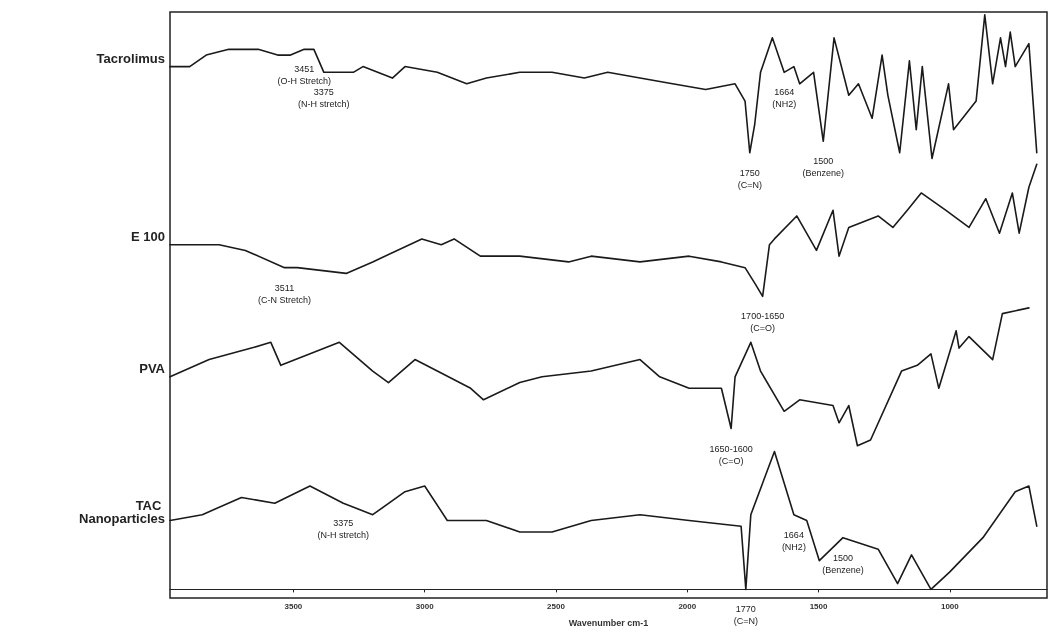  Describe the element at coordinates (731, 454) in the screenshot. I see `annotation: 1650-1600 (C=O)` at that location.